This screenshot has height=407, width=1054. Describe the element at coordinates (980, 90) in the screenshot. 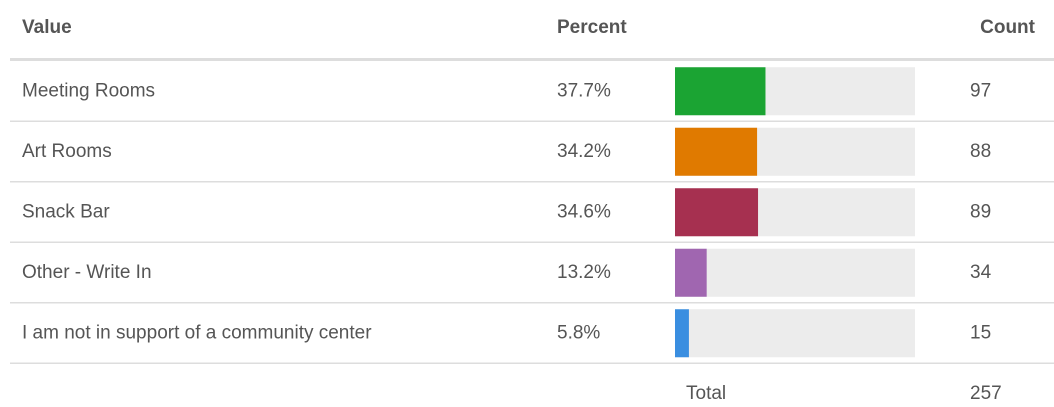

I see `row-count: 97` at that location.